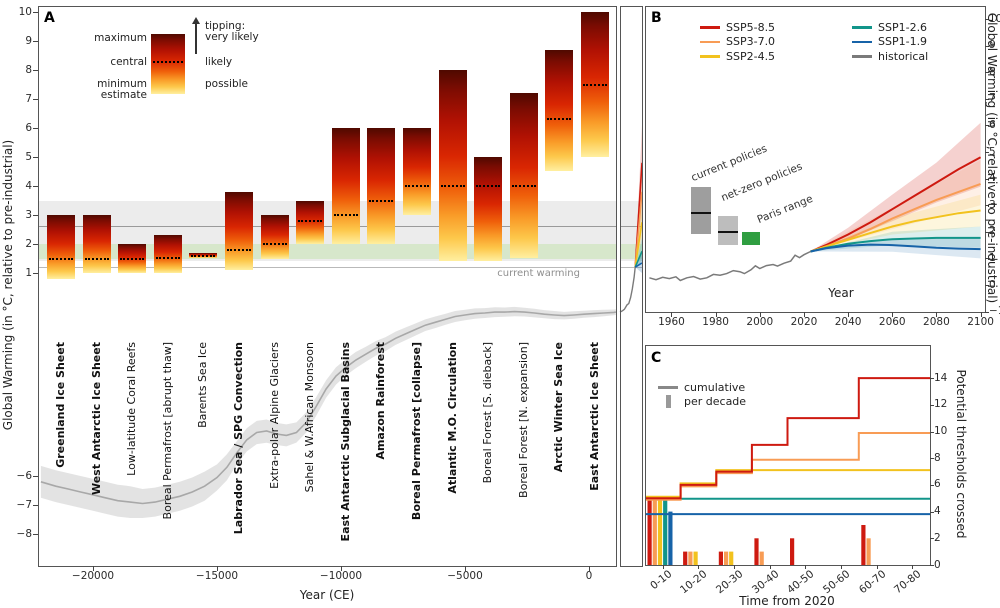  Describe the element at coordinates (937, 537) in the screenshot. I see `c-ytick-label: 2` at that location.